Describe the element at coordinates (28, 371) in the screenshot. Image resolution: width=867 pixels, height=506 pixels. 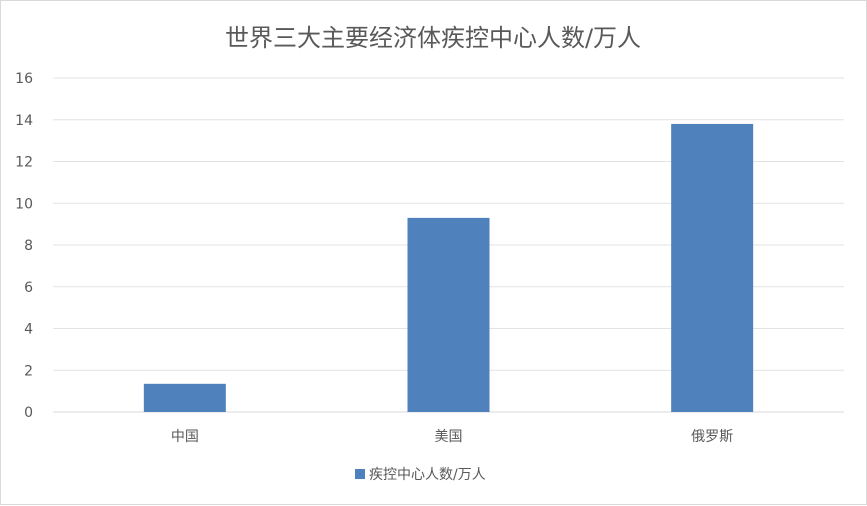
I see `y-tick-label: 2` at that location.